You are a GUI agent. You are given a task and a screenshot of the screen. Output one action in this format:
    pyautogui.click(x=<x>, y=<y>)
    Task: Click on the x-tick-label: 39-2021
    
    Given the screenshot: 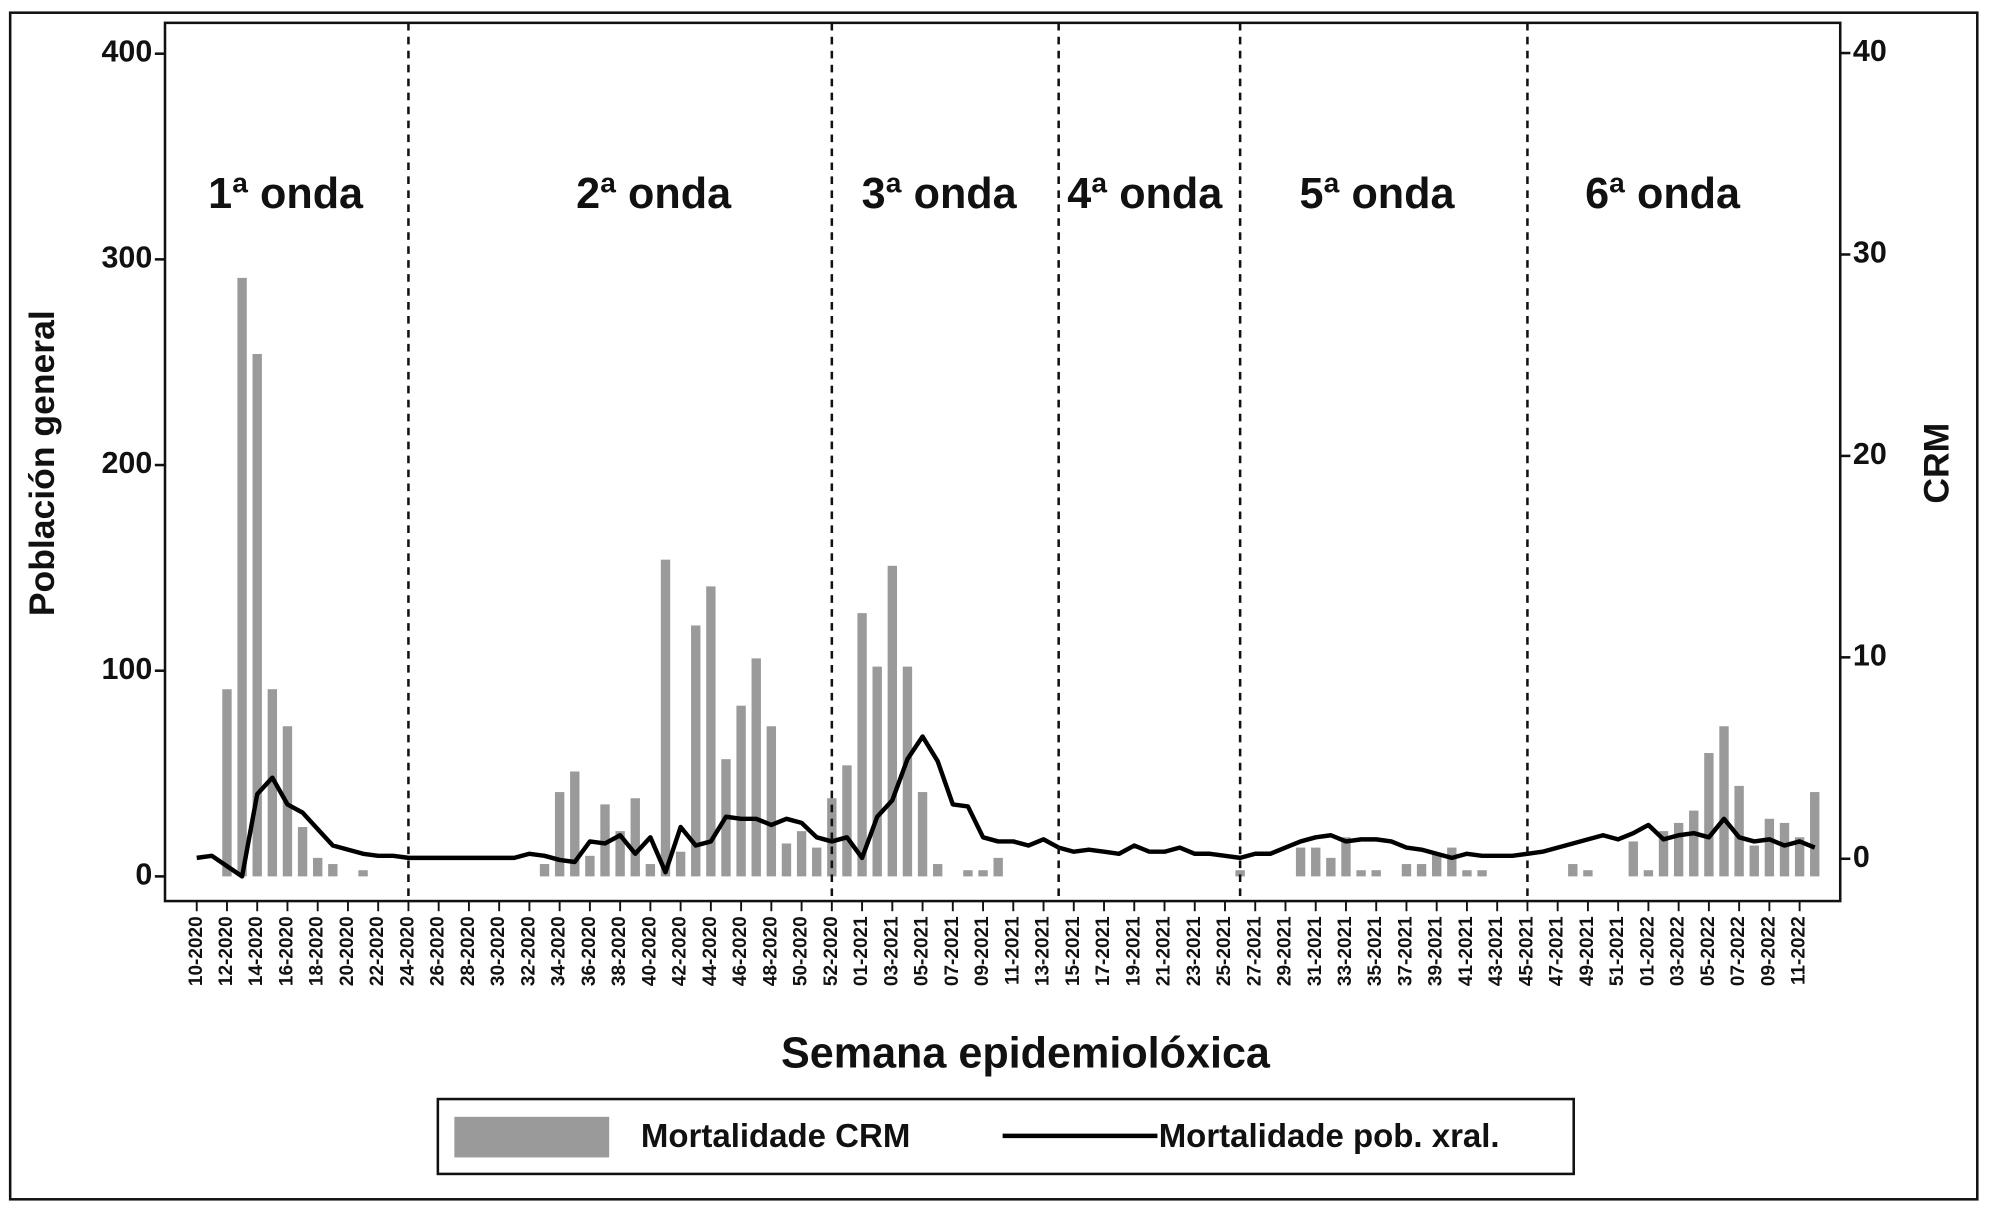 What is the action you would take?
    pyautogui.click(x=1436, y=951)
    